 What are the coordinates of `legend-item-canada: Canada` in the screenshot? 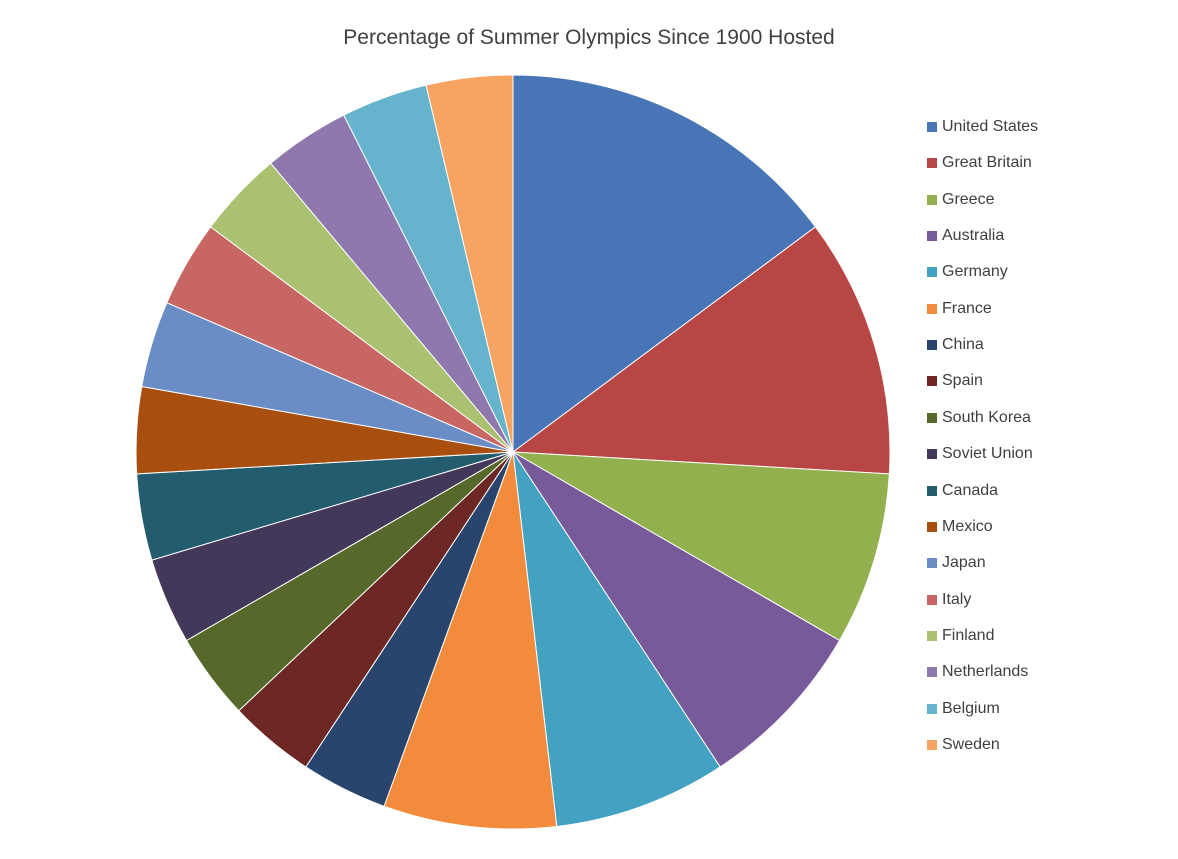 It's located at (962, 491).